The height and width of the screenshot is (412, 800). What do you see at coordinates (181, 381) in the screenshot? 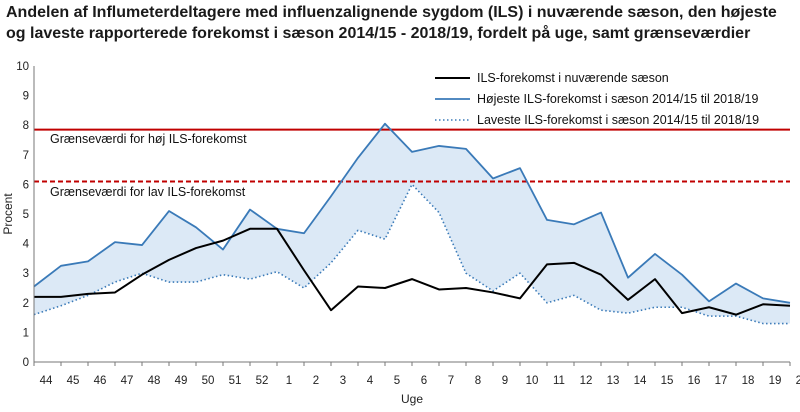
I see `x-tick-label: 49` at bounding box center [181, 381].